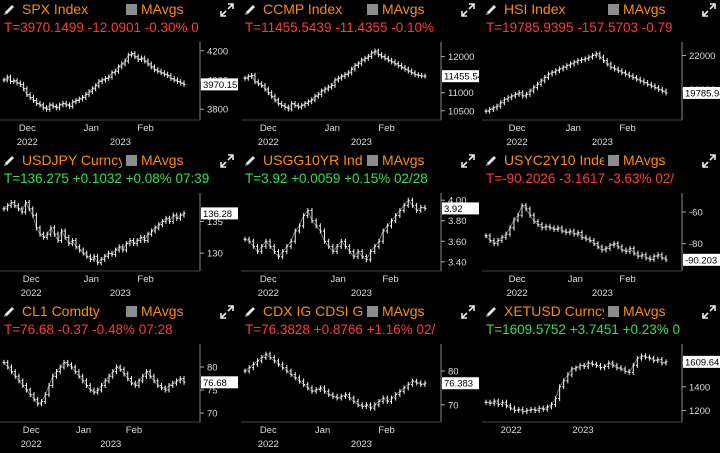  I want to click on x-tick-label: 2023, so click(582, 430).